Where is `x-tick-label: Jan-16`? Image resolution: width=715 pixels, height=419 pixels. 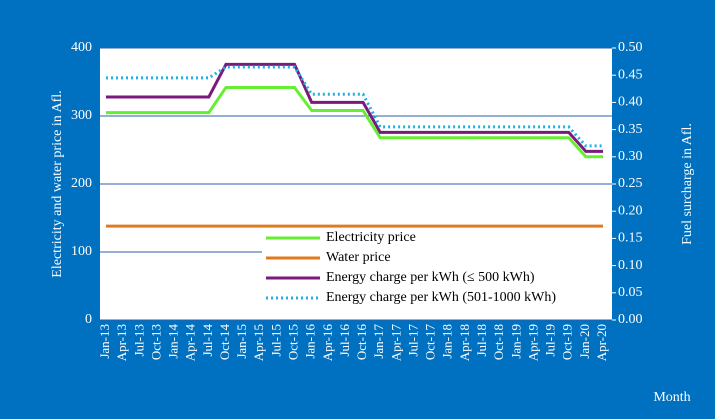 x-tick-label: Jan-16 is located at coordinates (310, 341).